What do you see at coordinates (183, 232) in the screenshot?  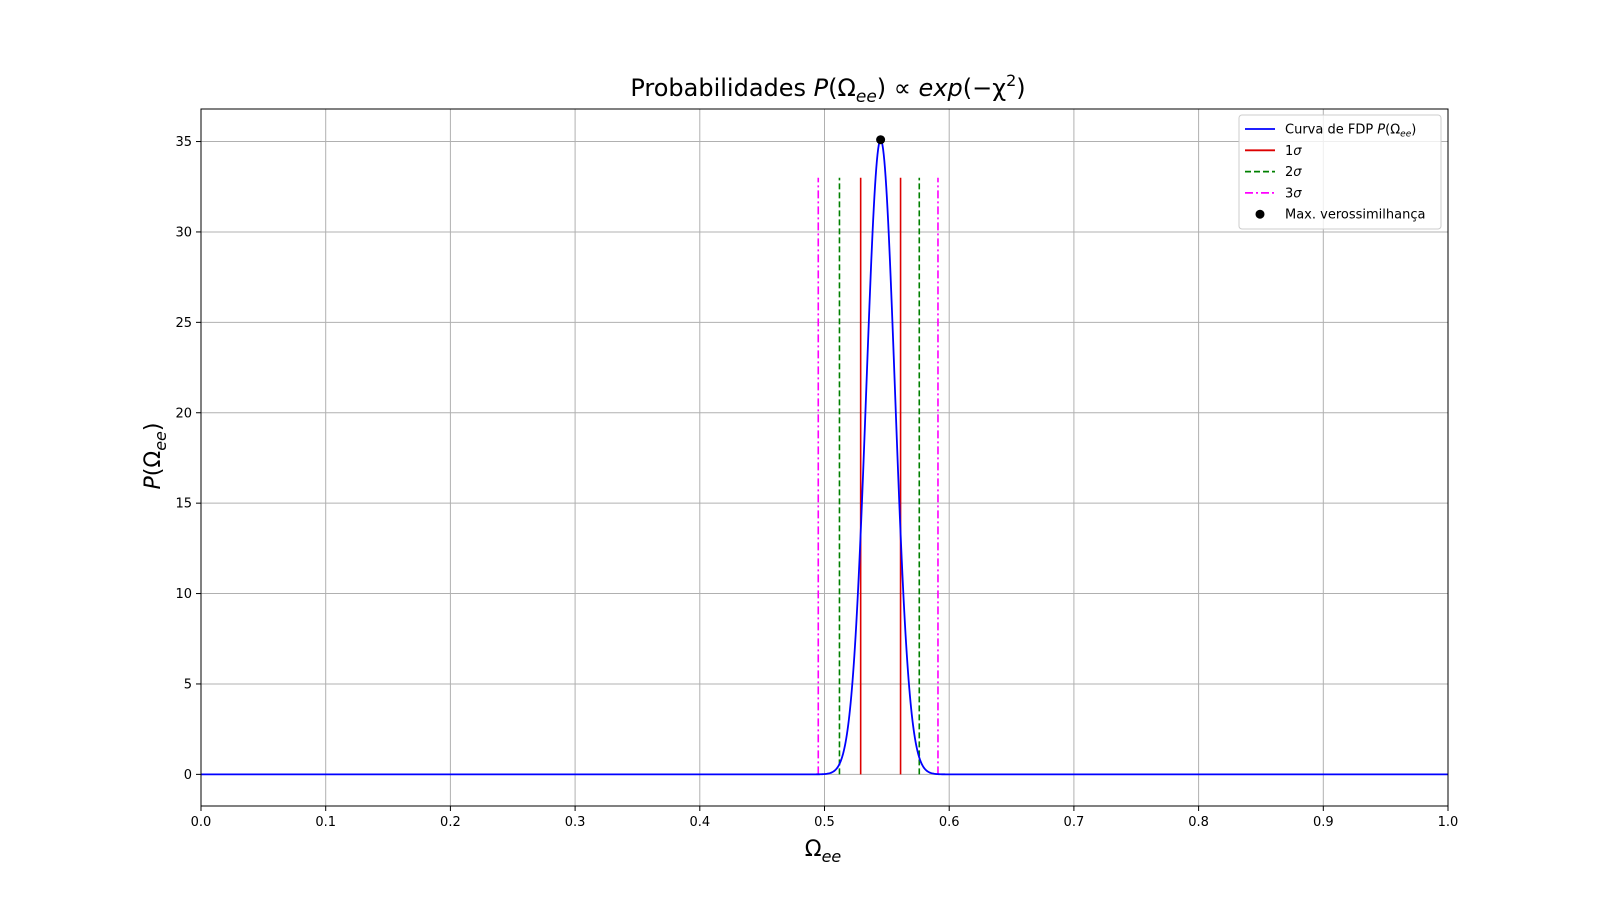 I see `y-tick-label: 30` at bounding box center [183, 232].